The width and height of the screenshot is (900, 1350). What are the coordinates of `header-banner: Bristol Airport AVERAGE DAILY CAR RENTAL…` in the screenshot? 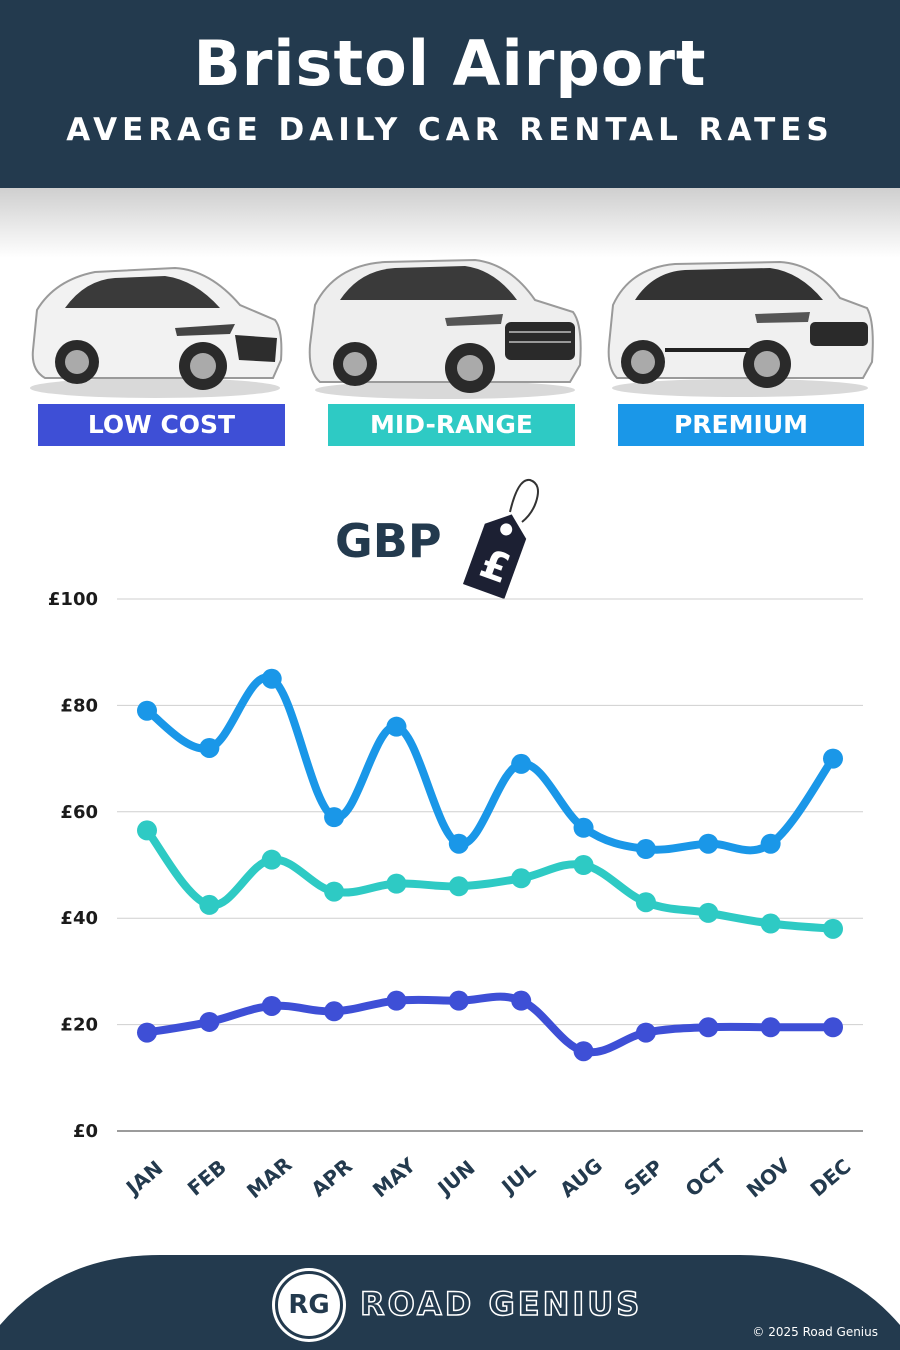 It's located at (450, 94).